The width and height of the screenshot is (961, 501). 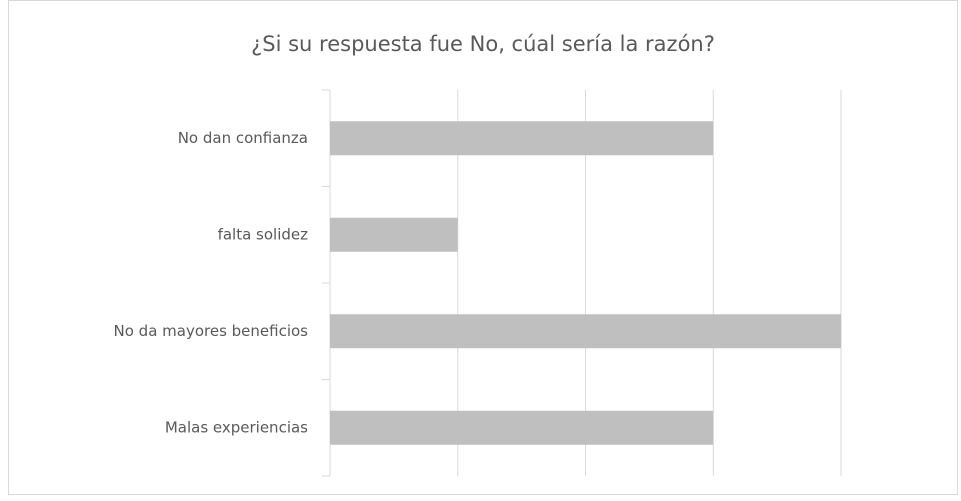 What do you see at coordinates (243, 138) in the screenshot?
I see `y-tick-label: No dan confianza` at bounding box center [243, 138].